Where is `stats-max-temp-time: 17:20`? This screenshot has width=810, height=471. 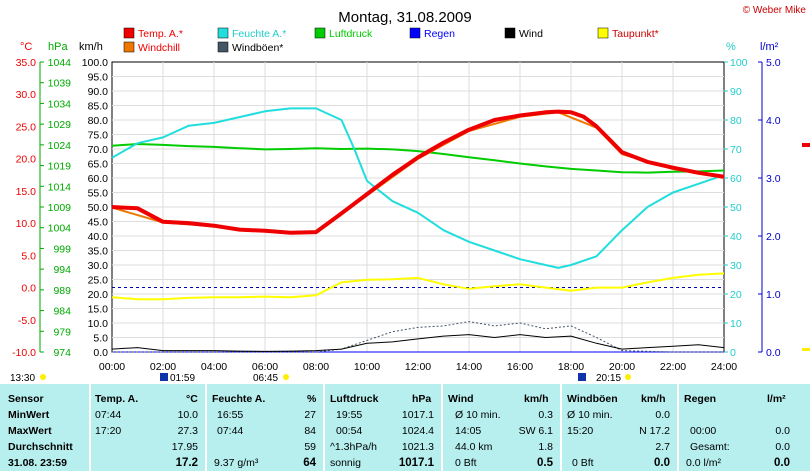
stats-max-temp-time: 17:20 is located at coordinates (108, 431).